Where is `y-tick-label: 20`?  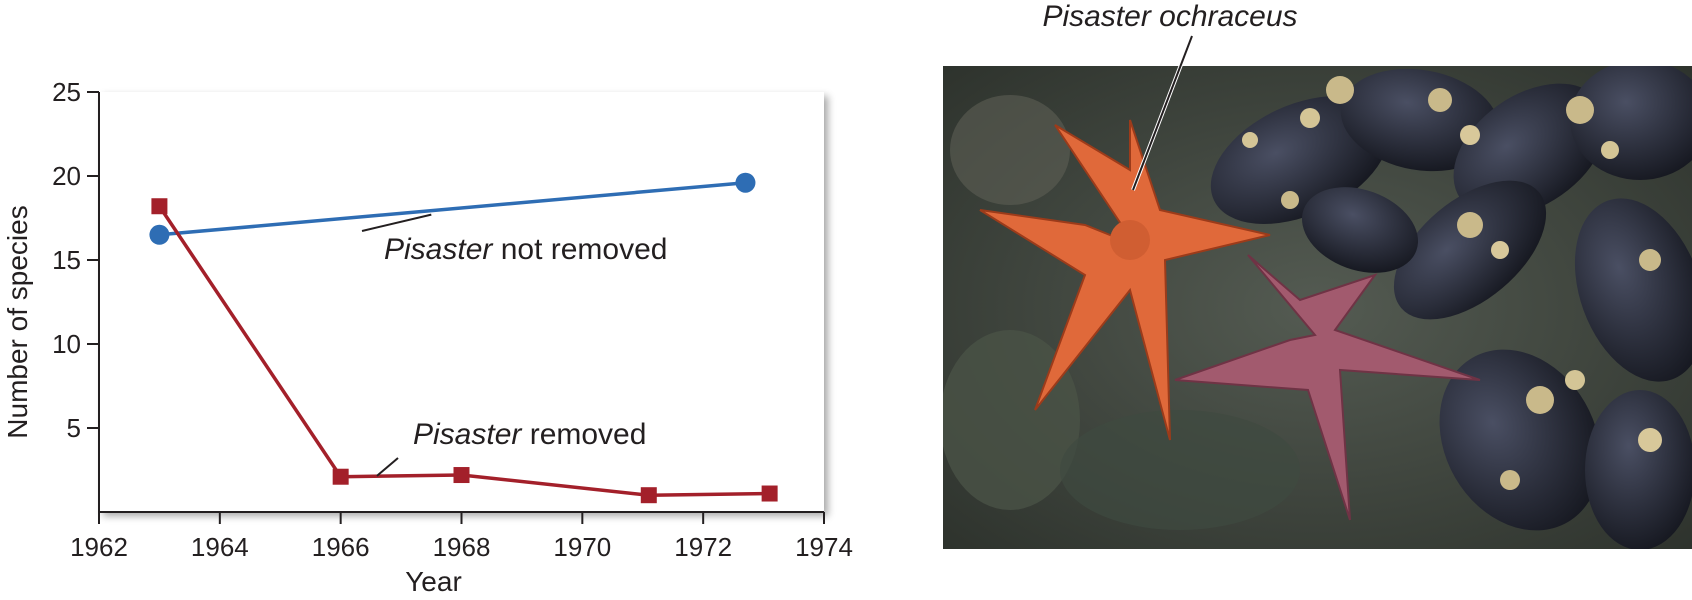
y-tick-label: 20 is located at coordinates (66, 176).